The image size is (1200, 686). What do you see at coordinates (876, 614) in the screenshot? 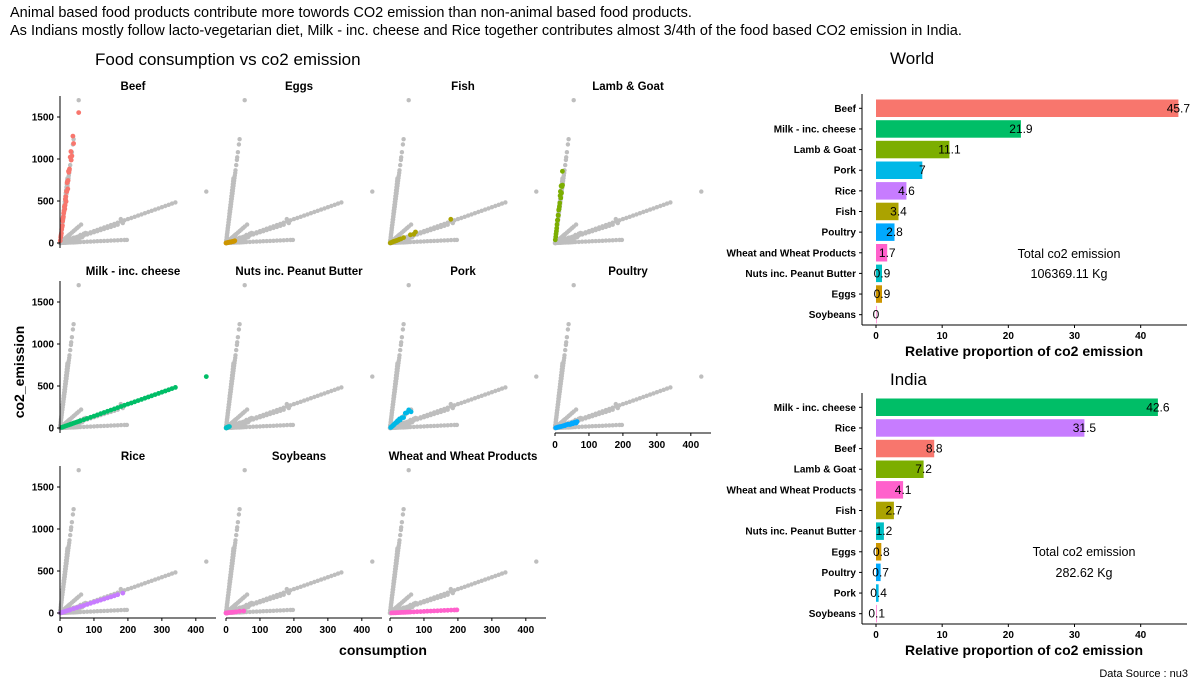
I see `india-value-label: 0.1` at bounding box center [876, 614].